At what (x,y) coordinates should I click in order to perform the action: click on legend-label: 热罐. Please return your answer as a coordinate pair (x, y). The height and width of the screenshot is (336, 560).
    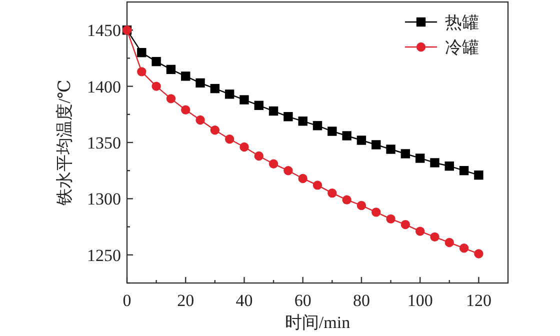
    Looking at the image, I should click on (462, 22).